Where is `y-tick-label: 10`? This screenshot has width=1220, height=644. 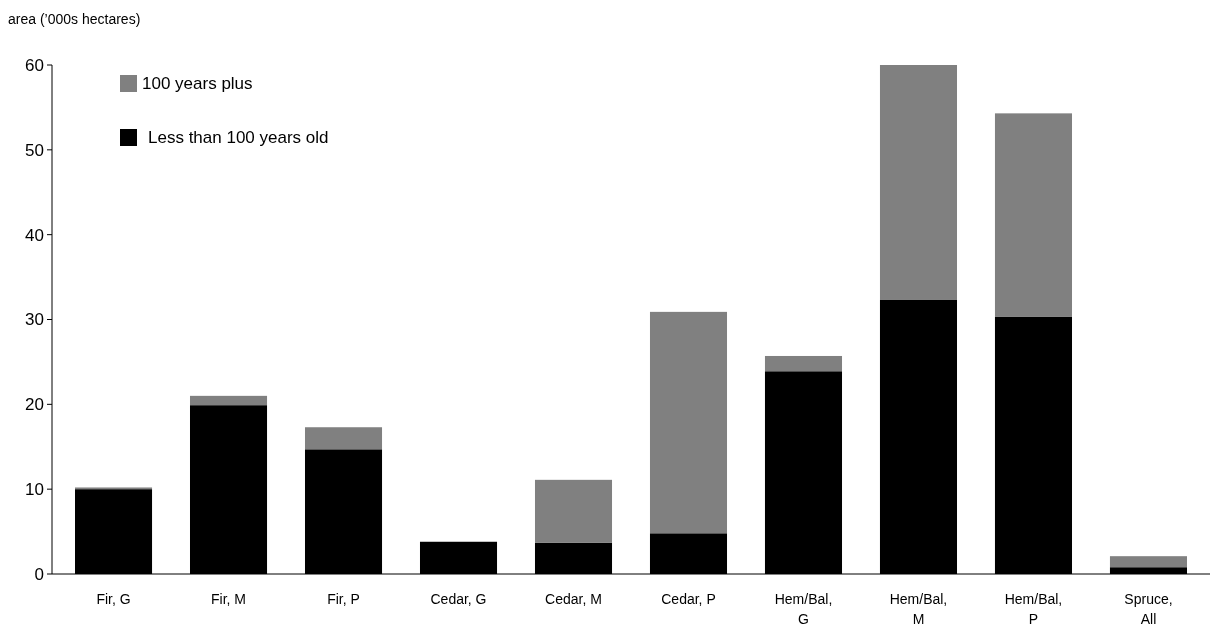 y-tick-label: 10 is located at coordinates (34, 490).